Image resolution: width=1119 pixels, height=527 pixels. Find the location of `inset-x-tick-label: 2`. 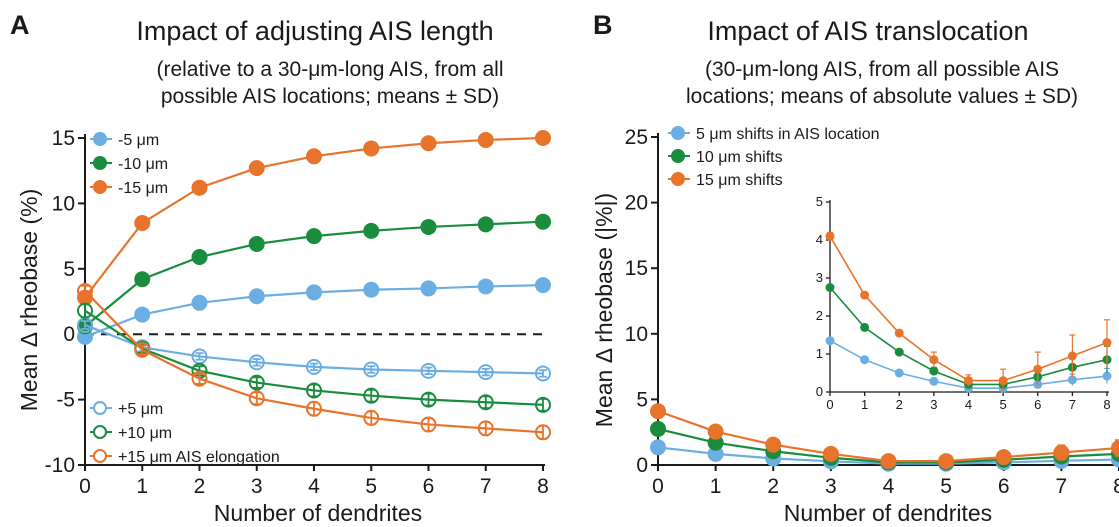

inset-x-tick-label: 2 is located at coordinates (899, 404).